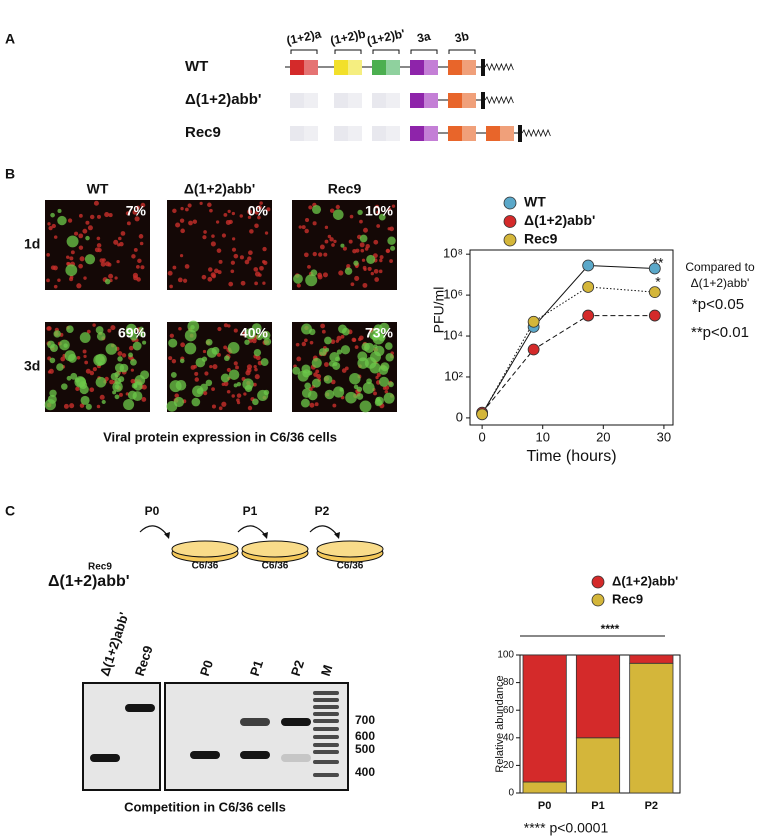 This screenshot has height=840, width=764. Describe the element at coordinates (100, 567) in the screenshot. I see `strain-superscript: Rec9` at that location.